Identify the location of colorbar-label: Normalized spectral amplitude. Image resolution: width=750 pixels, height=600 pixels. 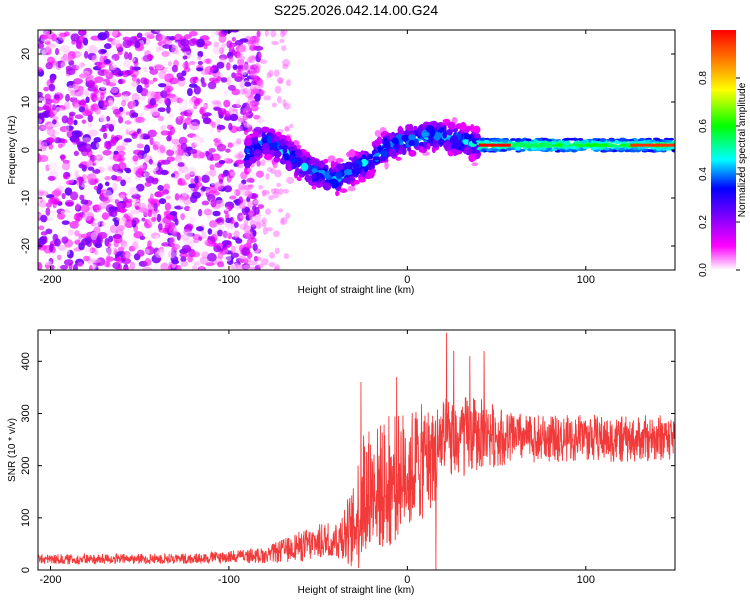
(742, 149).